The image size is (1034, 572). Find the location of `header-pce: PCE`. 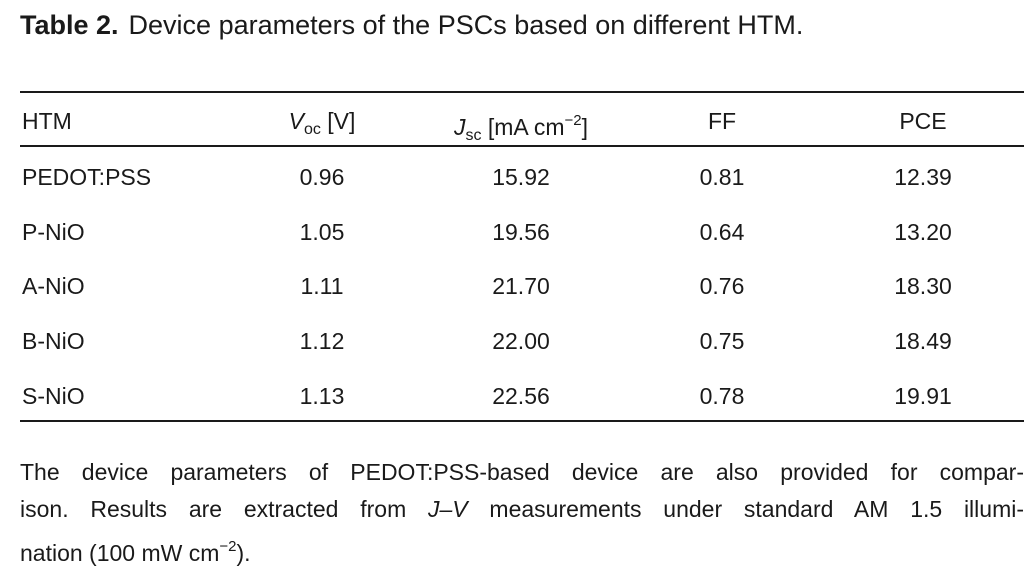

header-pce: PCE is located at coordinates (923, 121).